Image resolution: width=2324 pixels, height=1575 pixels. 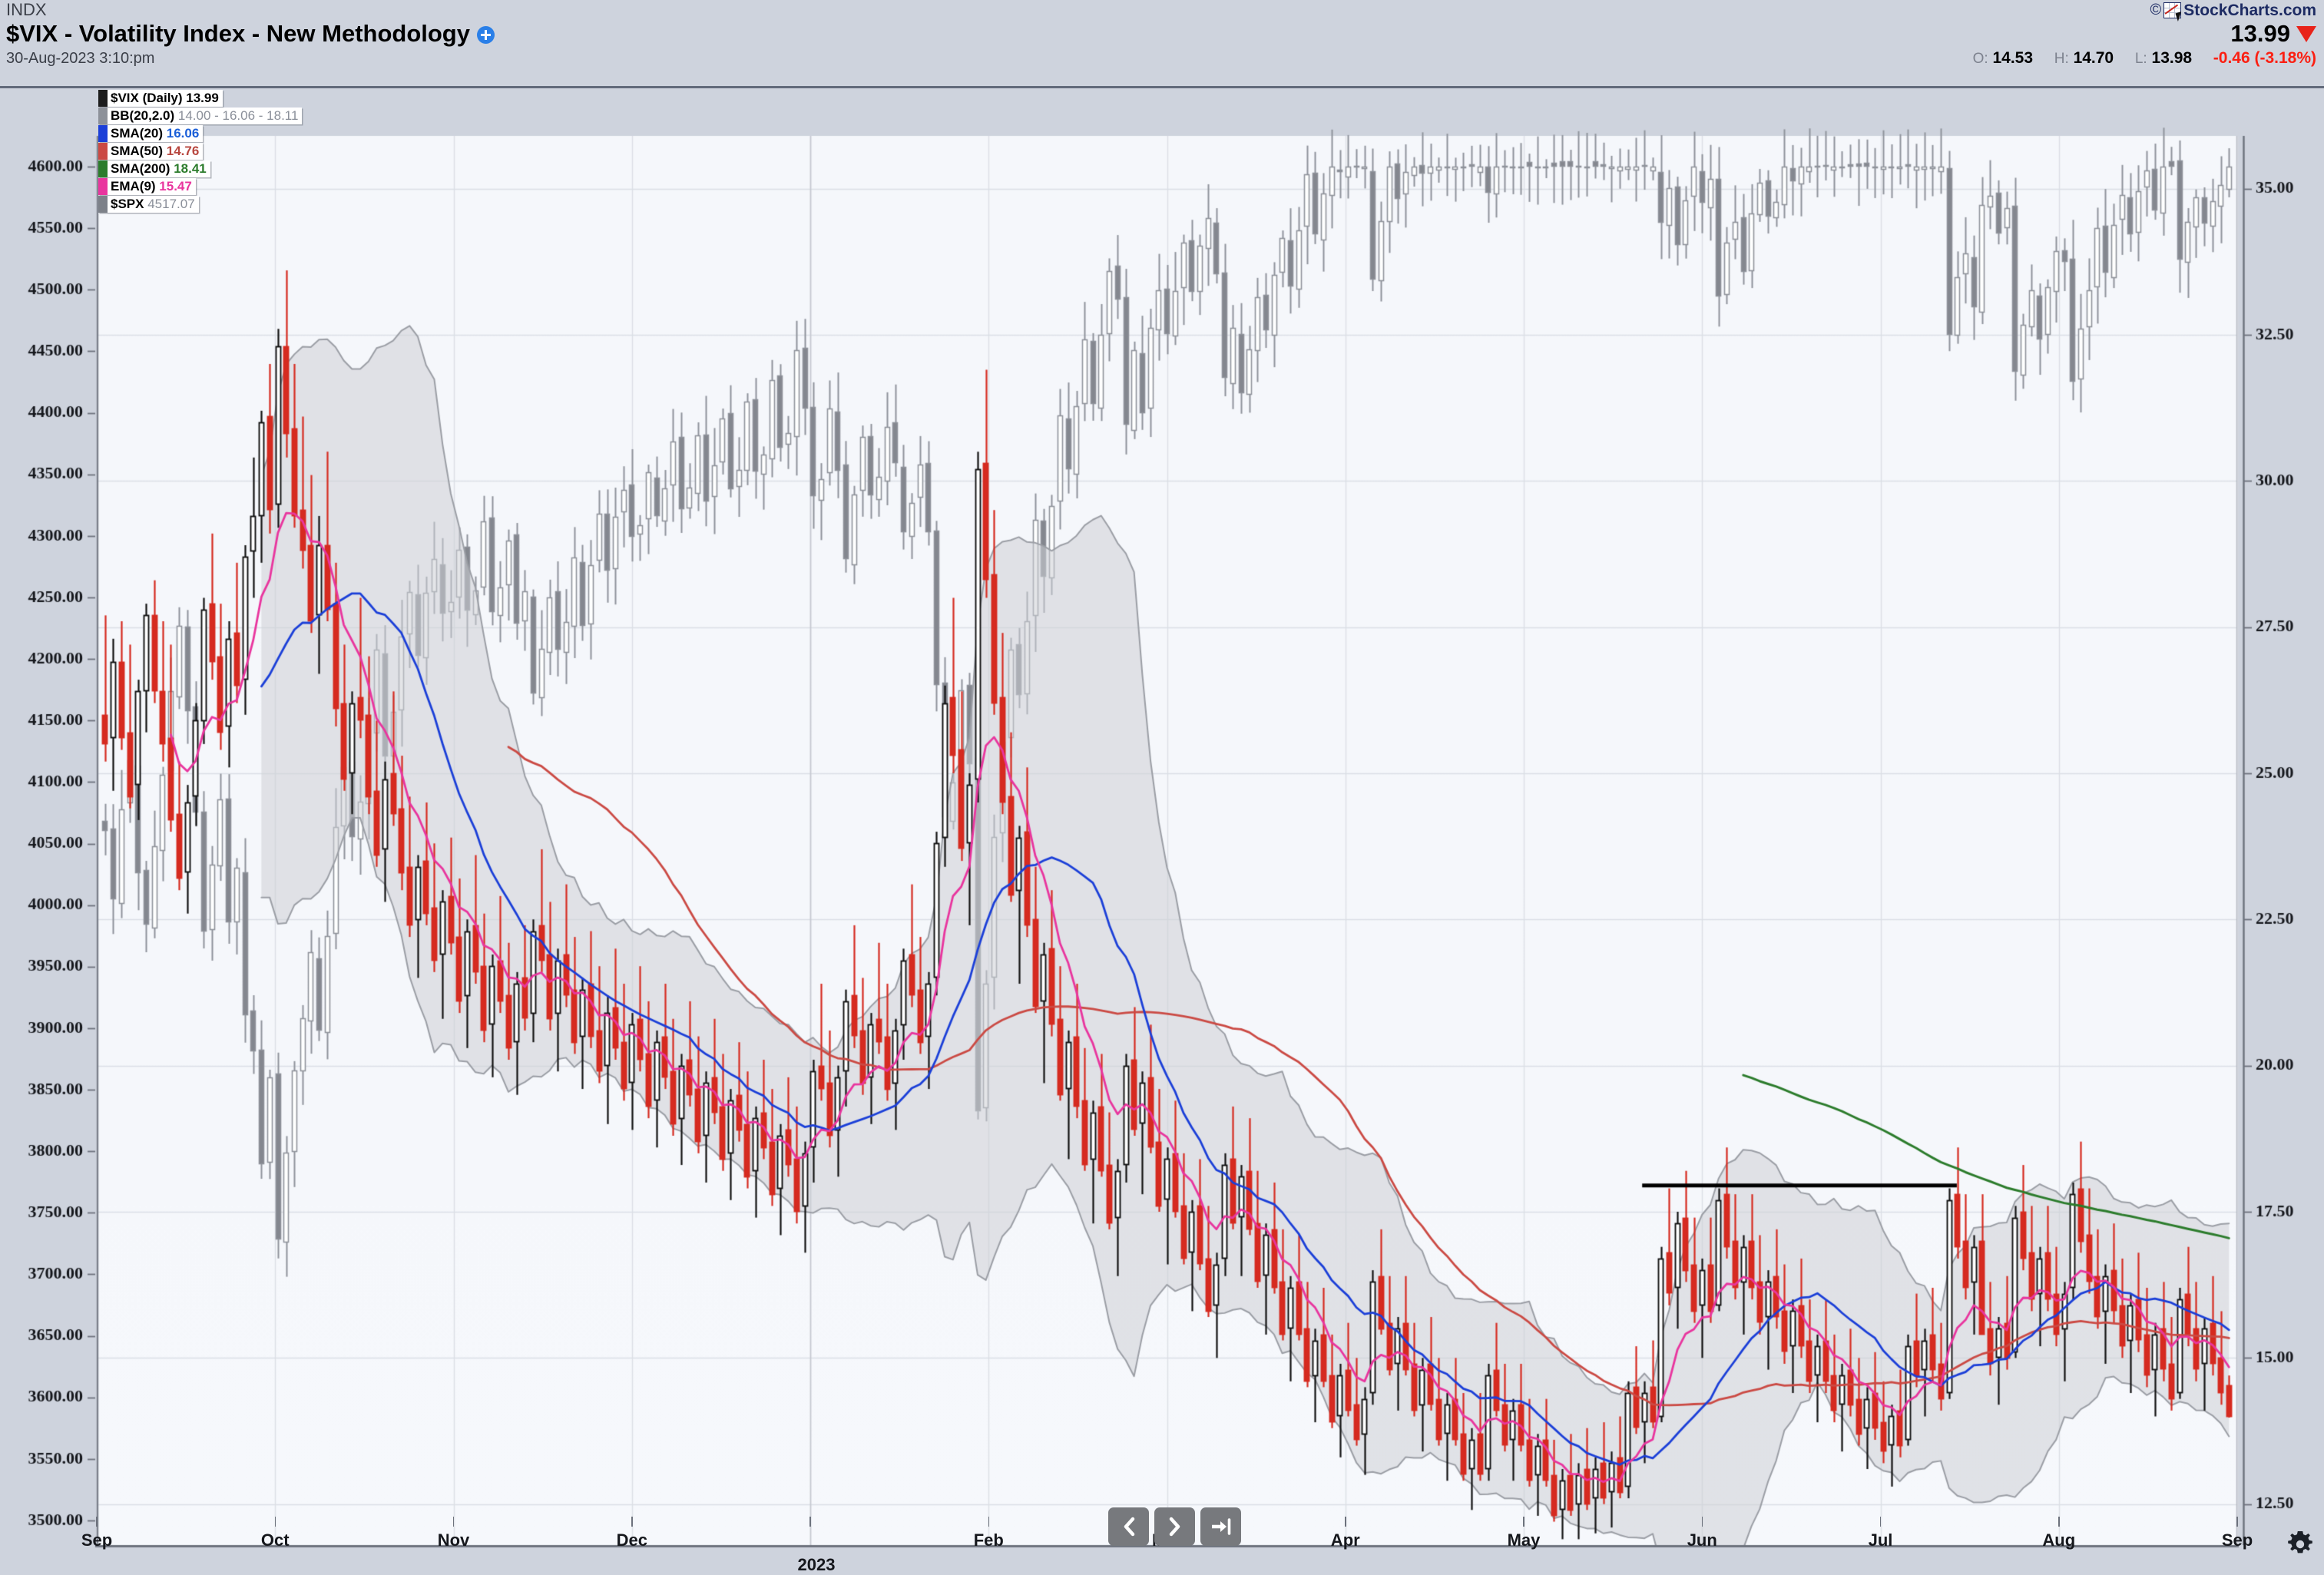 What do you see at coordinates (147, 98) in the screenshot?
I see `legend-series-name: $VIX (Daily)` at bounding box center [147, 98].